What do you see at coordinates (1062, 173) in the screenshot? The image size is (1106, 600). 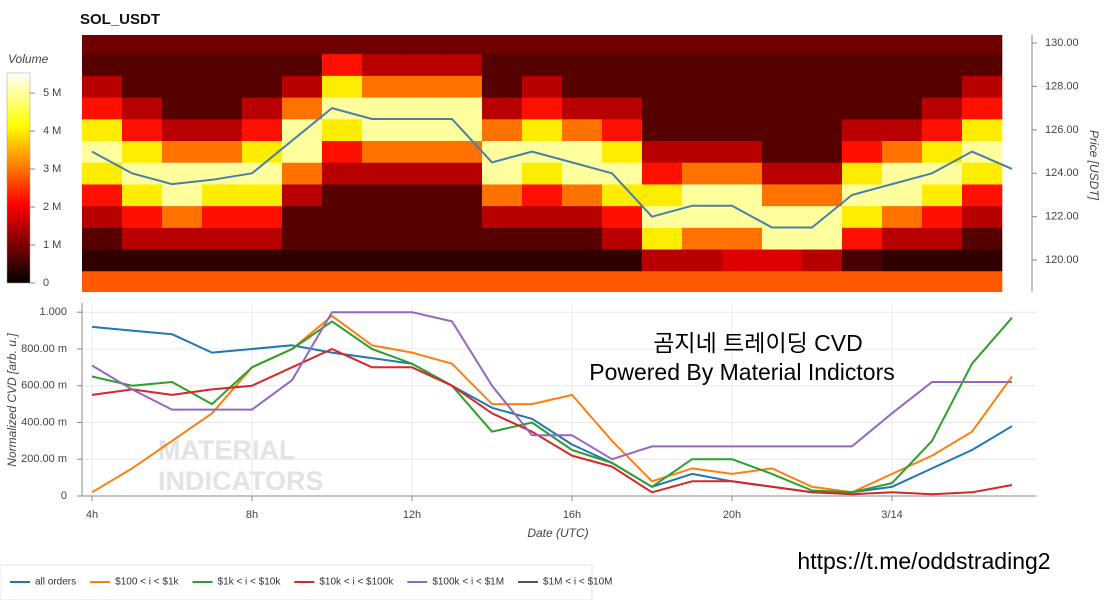 I see `y-tick-label: 124.00` at bounding box center [1062, 173].